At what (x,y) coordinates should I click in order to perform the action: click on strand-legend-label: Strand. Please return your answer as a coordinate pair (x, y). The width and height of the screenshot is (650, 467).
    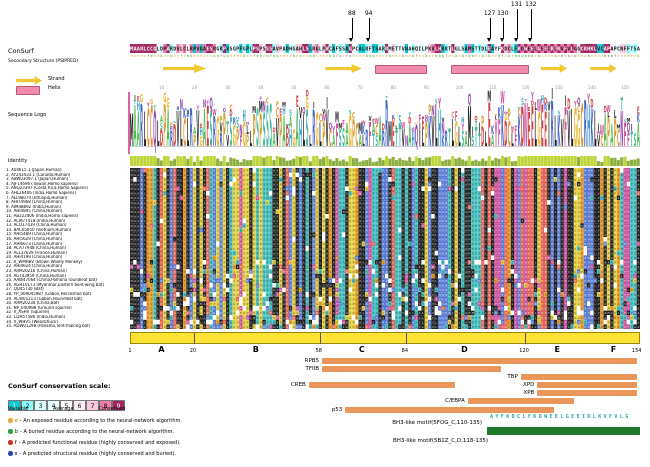
    Looking at the image, I should click on (56, 79).